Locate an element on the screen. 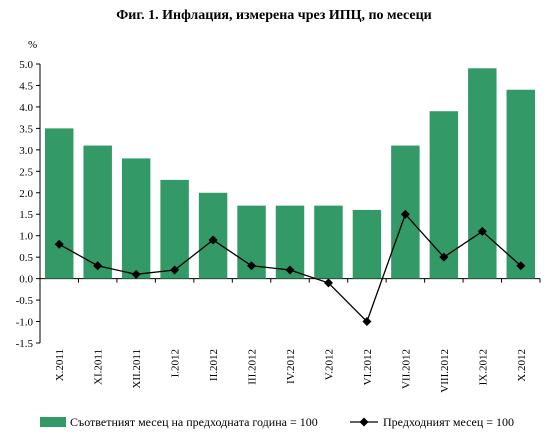 The image size is (548, 439). y-axis-unit: % is located at coordinates (32, 45).